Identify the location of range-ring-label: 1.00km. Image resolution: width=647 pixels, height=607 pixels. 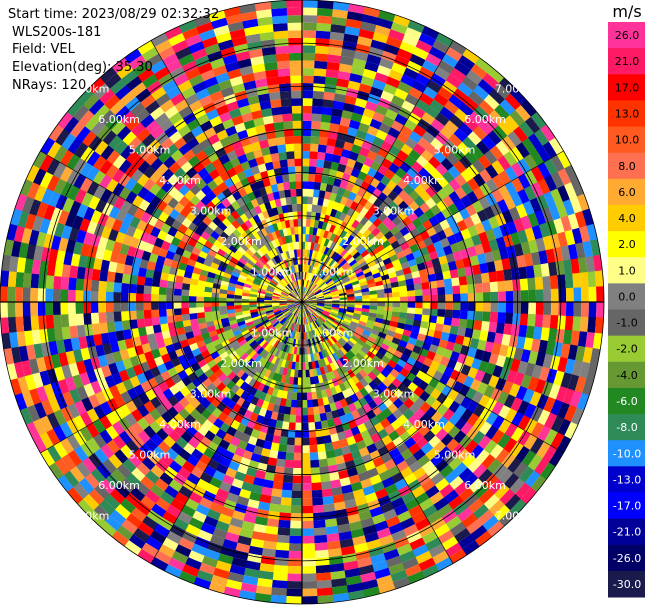
(333, 272).